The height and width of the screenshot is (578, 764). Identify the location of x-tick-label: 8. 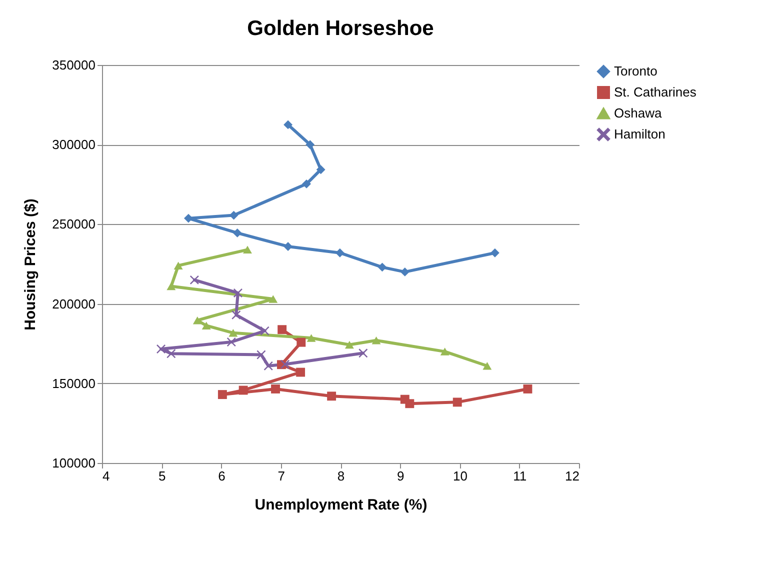
(341, 476).